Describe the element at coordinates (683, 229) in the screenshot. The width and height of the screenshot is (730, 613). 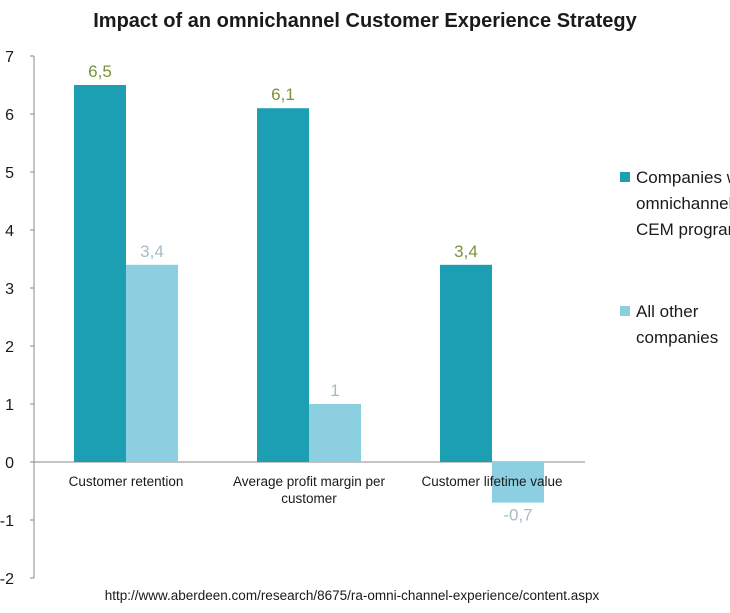
I see `legend-label-series-1: CEM programs` at that location.